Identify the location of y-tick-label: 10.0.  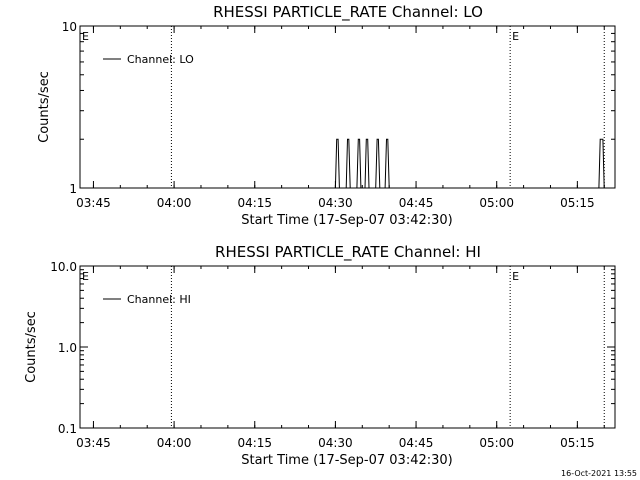
(63, 267).